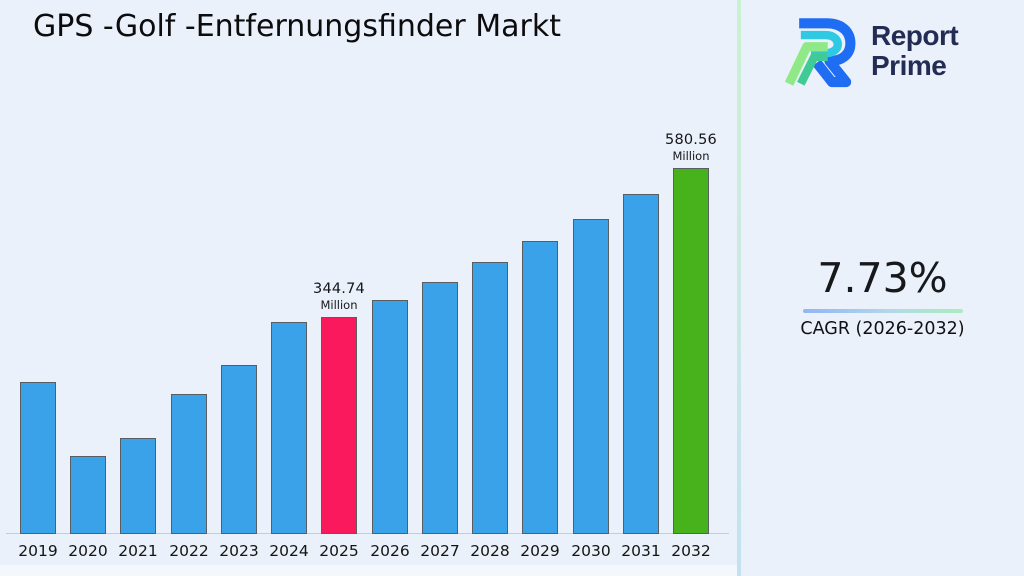  What do you see at coordinates (38, 458) in the screenshot?
I see `bar-2019` at bounding box center [38, 458].